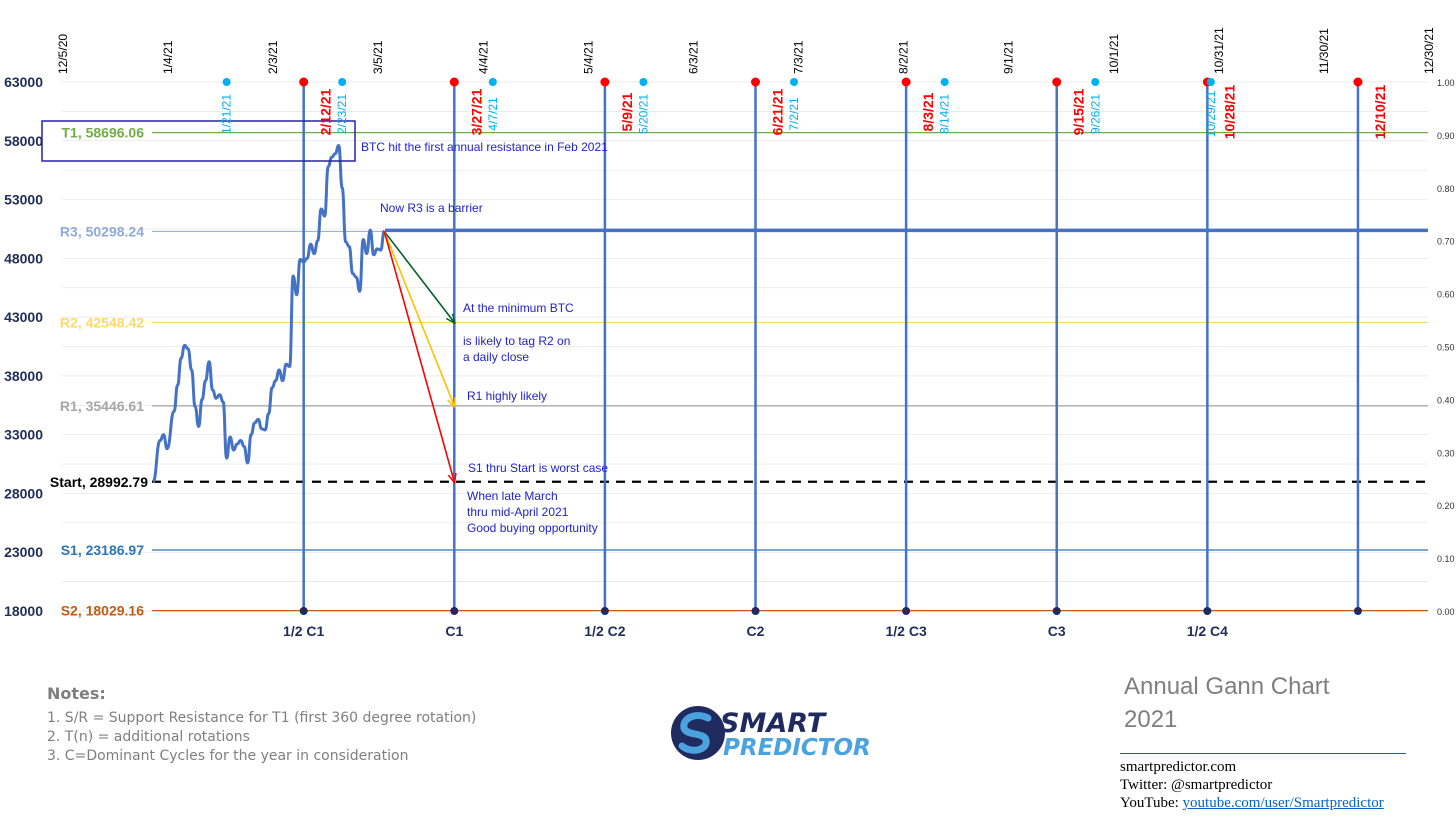 The image size is (1456, 820). I want to click on y-tick-label: 38000, so click(23, 376).